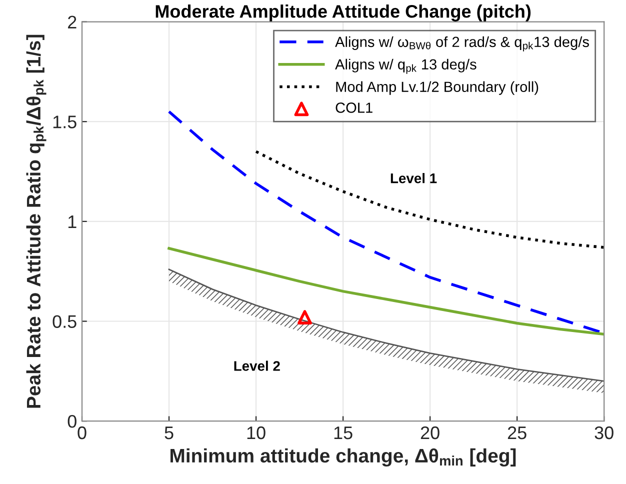 The width and height of the screenshot is (626, 484). I want to click on y-tick-label: 0, so click(72, 421).